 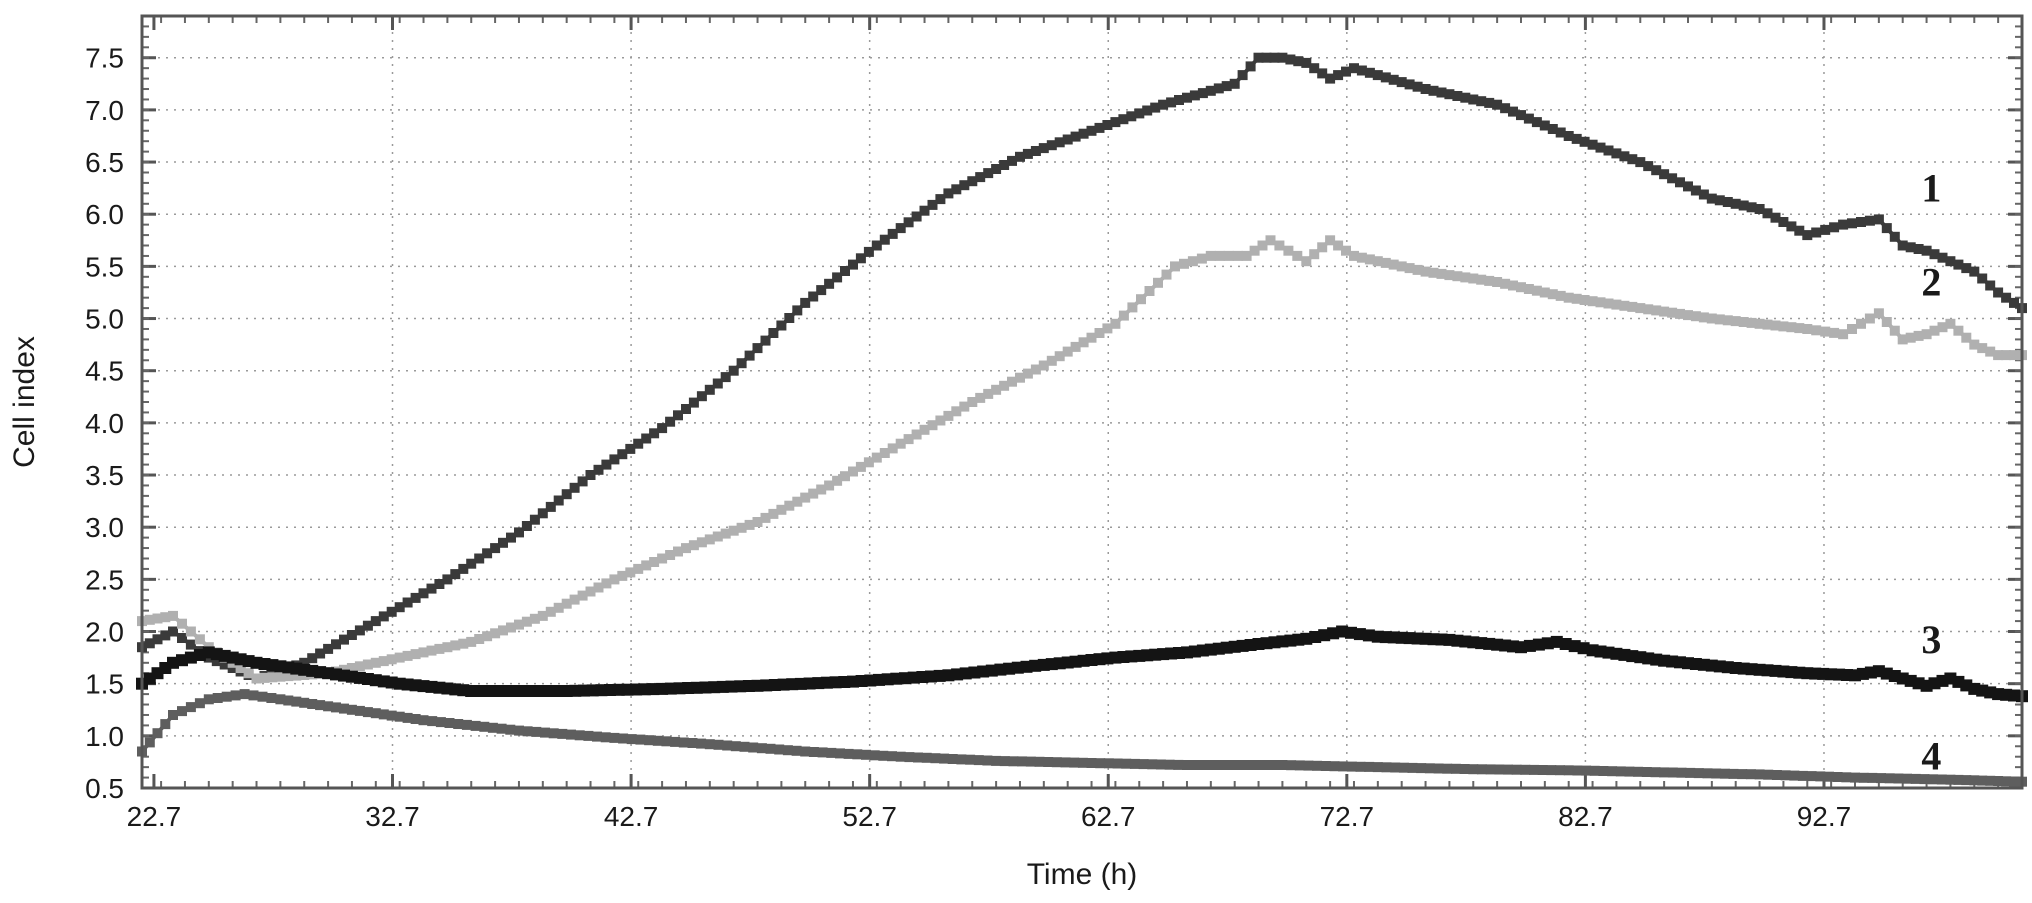 What do you see at coordinates (104, 788) in the screenshot?
I see `y-tick-label: 0.5` at bounding box center [104, 788].